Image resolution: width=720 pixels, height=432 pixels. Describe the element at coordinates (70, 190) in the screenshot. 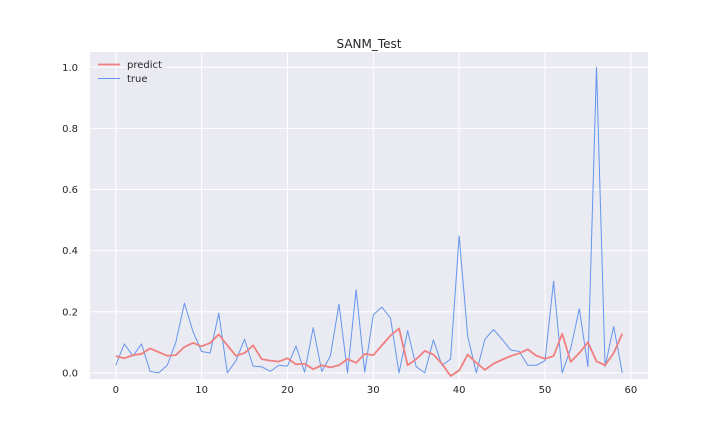

I see `y-tick-label: 0.6` at that location.